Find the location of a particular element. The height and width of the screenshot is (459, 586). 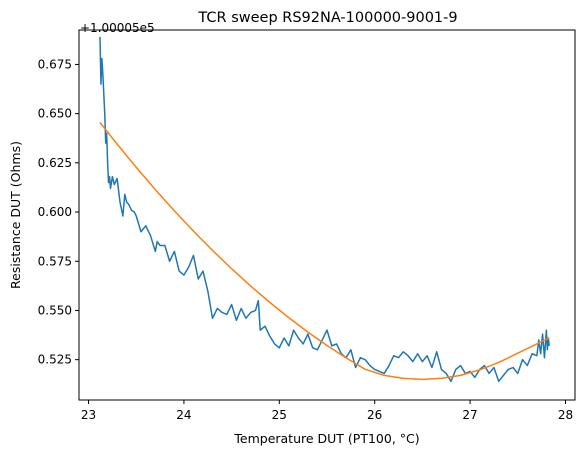

x-axis: 23 24 25 26 27 28 is located at coordinates (327, 411).